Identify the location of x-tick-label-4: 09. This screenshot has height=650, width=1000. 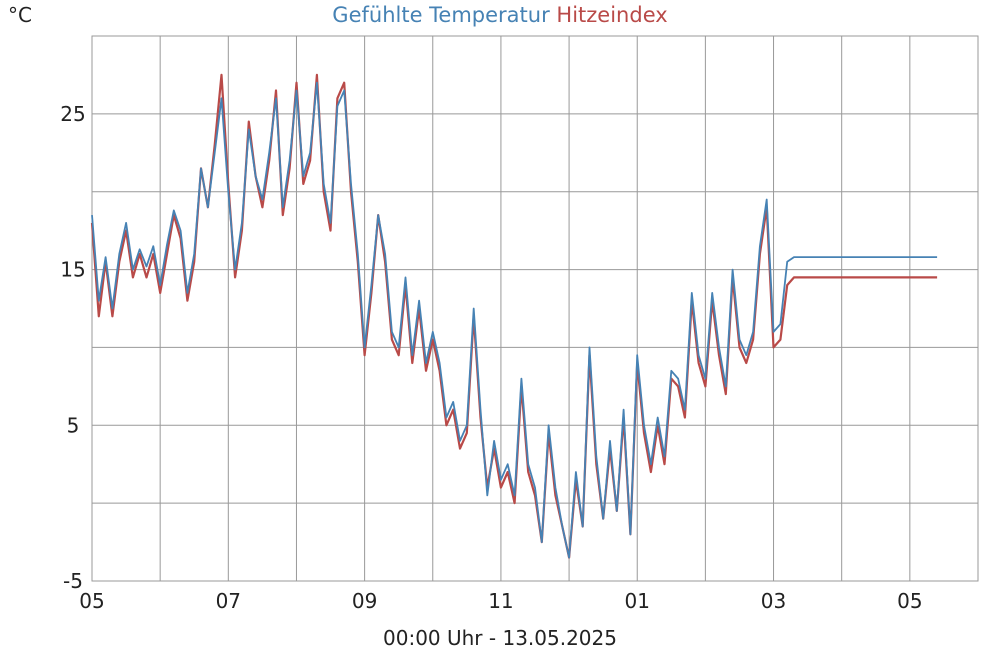
(364, 601).